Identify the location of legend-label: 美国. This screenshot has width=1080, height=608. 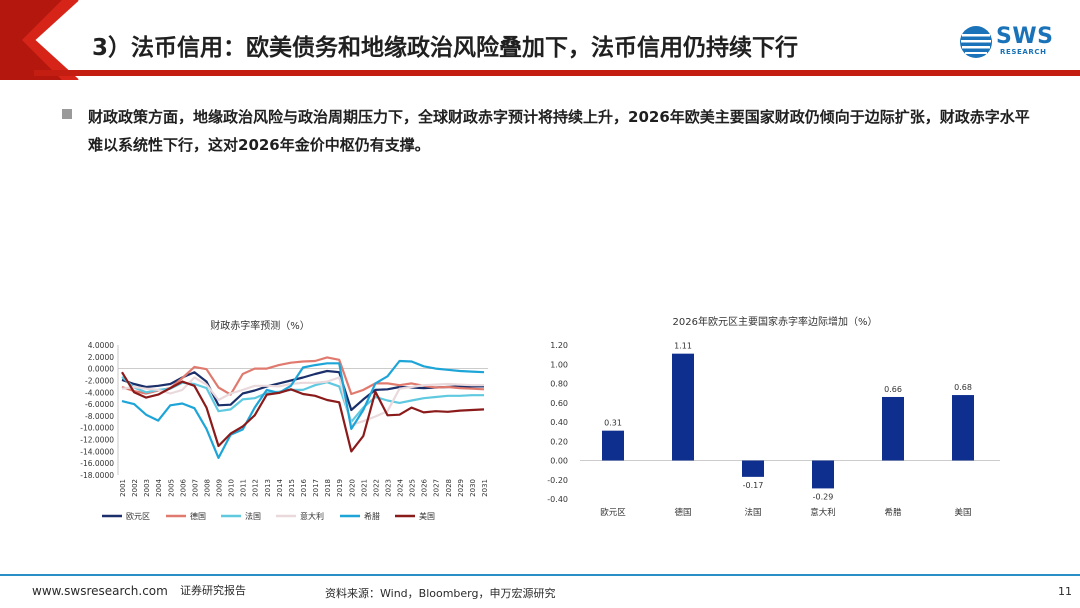
(427, 516).